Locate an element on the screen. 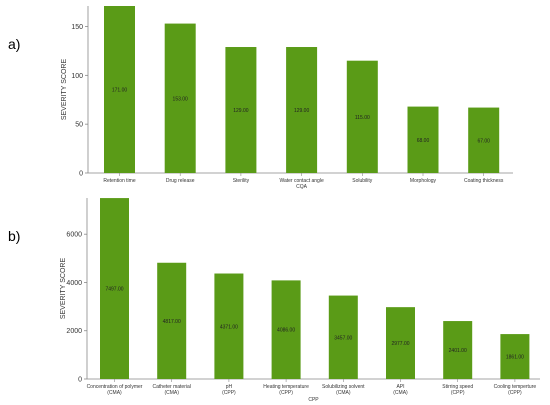 The image size is (550, 405). panel-a-bar-value-label: 171.00 is located at coordinates (120, 91).